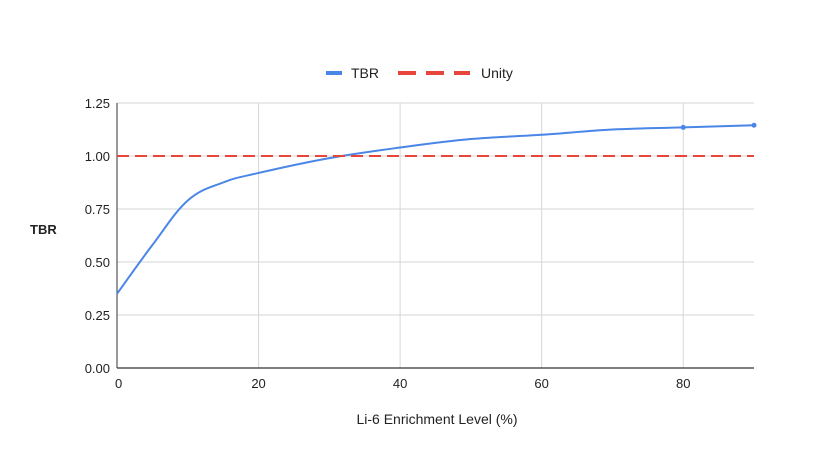 Image resolution: width=838 pixels, height=461 pixels. I want to click on x-tick-label: 80, so click(683, 383).